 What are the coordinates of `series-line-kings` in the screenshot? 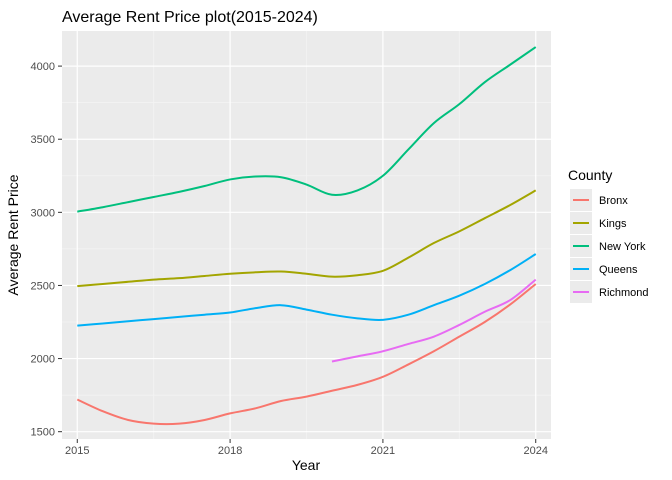 It's located at (307, 238).